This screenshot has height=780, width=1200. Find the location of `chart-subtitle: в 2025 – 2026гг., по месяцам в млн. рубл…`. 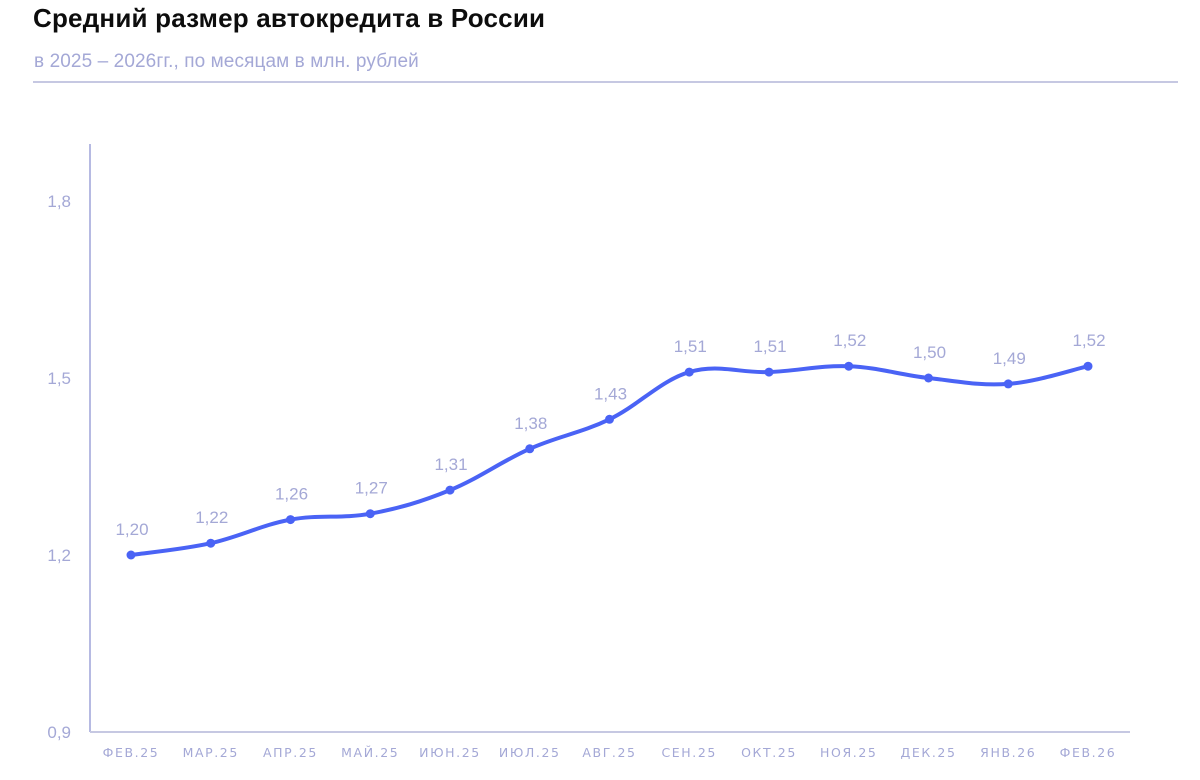

chart-subtitle: в 2025 – 2026гг., по месяцам в млн. рубл… is located at coordinates (226, 61).